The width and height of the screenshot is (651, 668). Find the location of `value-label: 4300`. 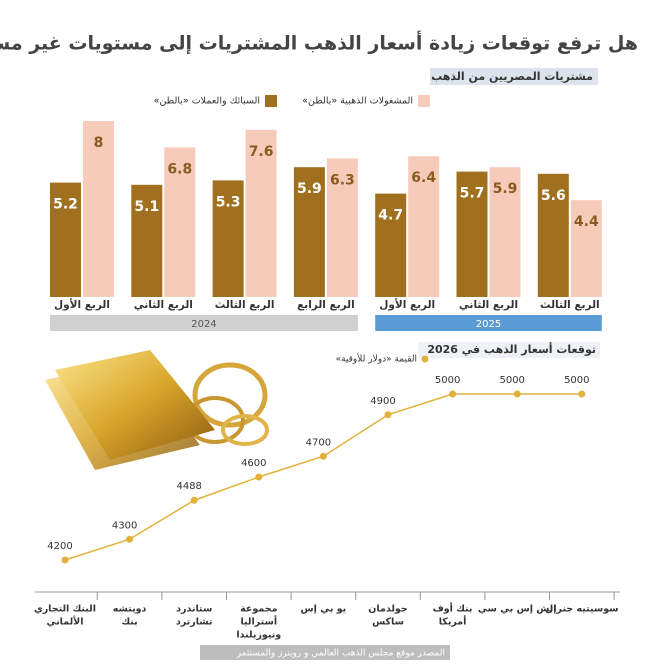

value-label: 4300 is located at coordinates (124, 525).